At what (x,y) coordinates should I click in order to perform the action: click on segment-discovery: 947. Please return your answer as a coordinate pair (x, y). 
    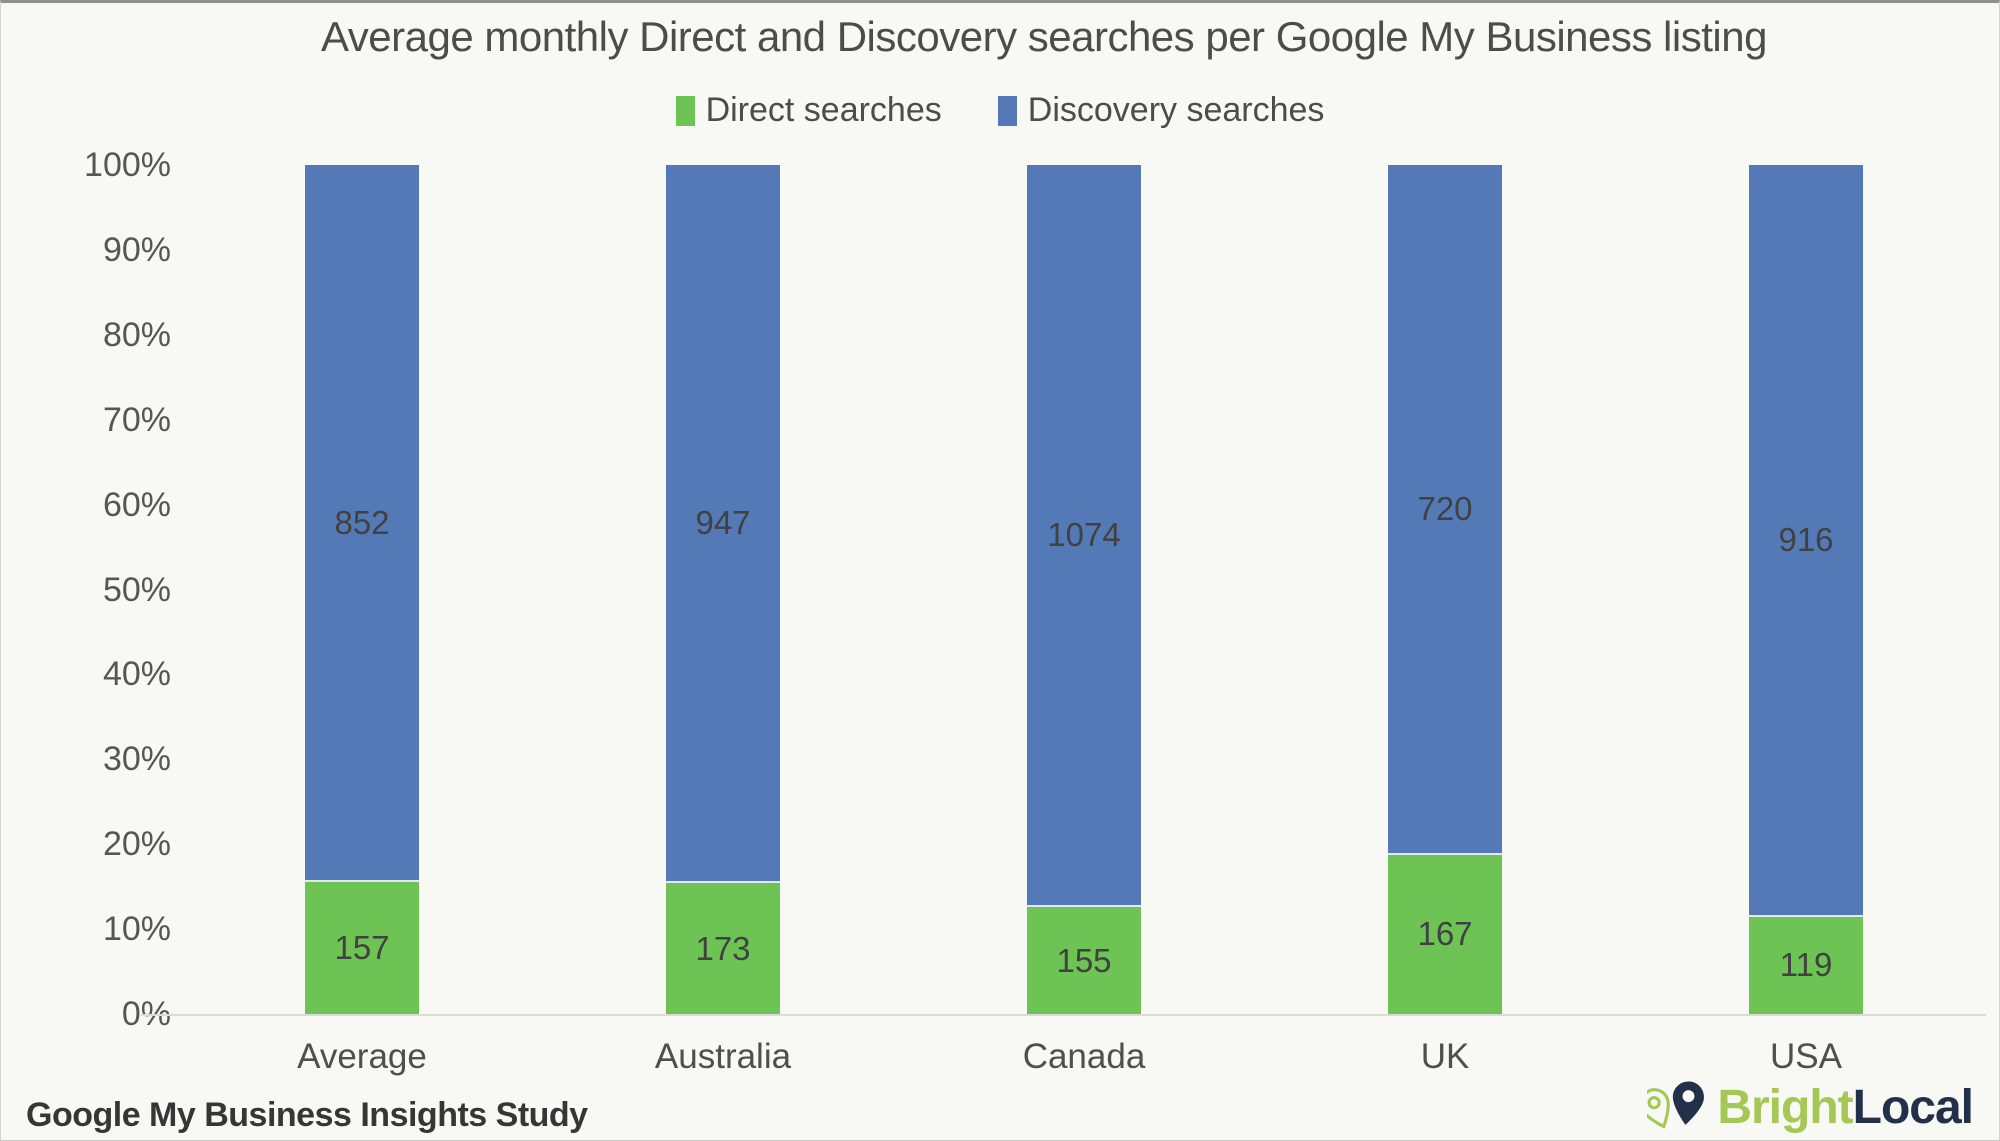
    Looking at the image, I should click on (723, 523).